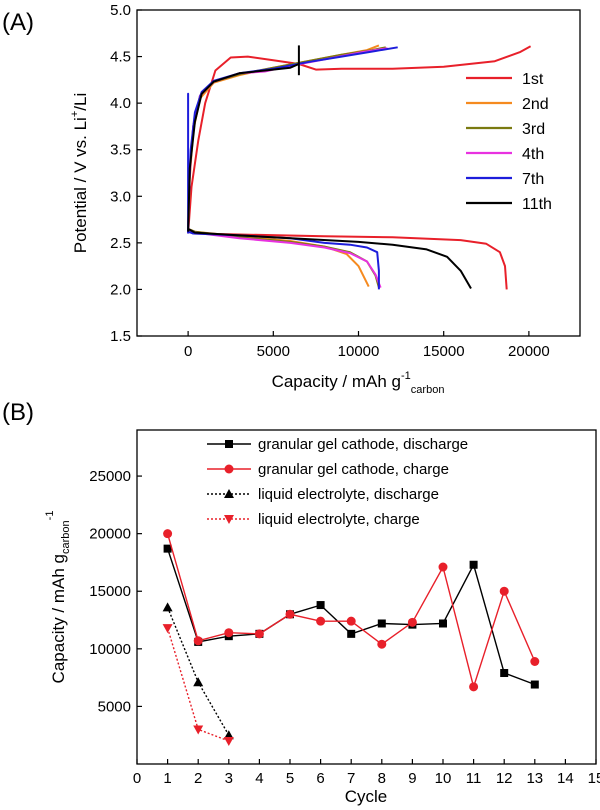  What do you see at coordinates (110, 591) in the screenshot?
I see `panel-b-y-tick-label: 15000` at bounding box center [110, 591].